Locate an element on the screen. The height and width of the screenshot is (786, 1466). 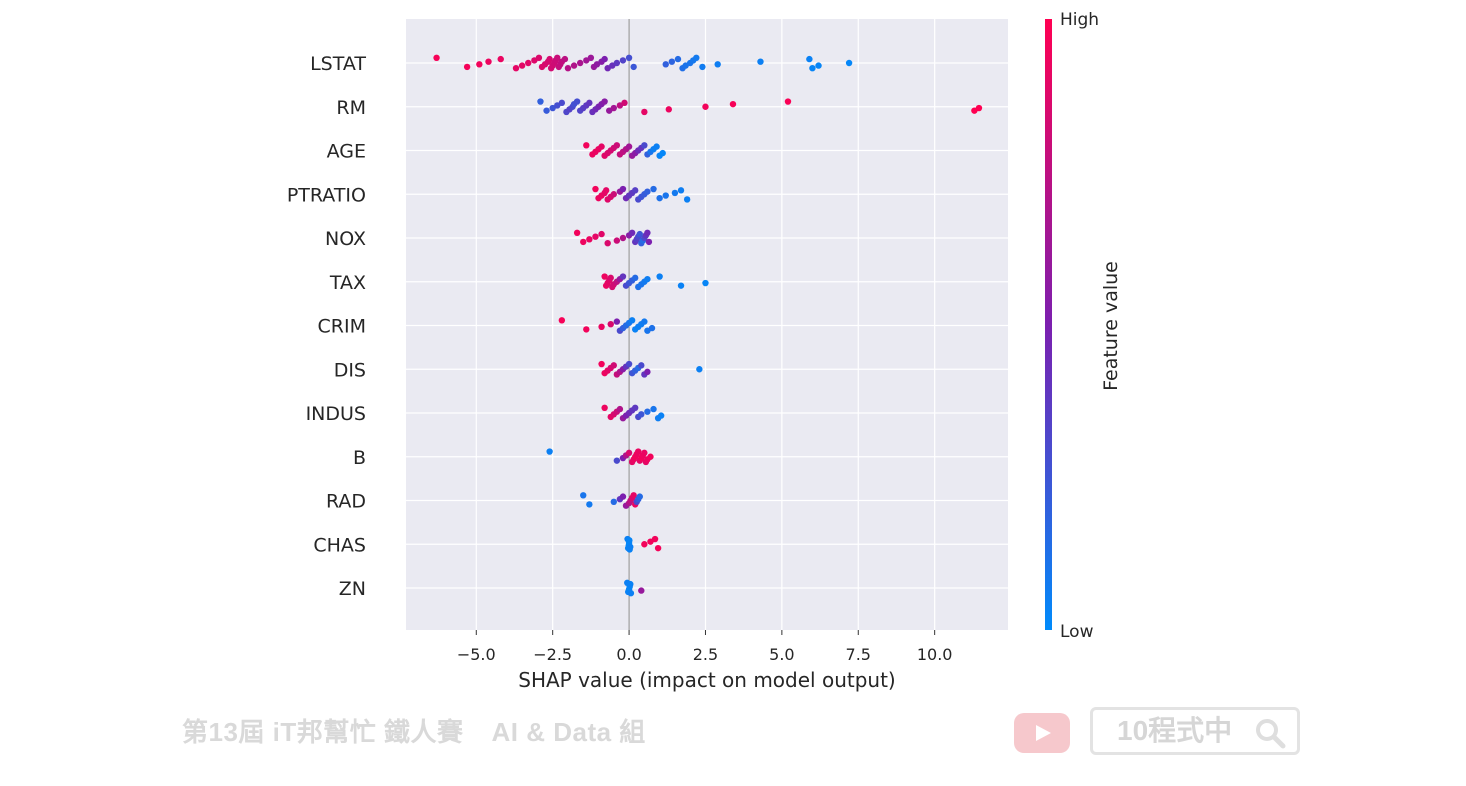
feature-label: AGE is located at coordinates (346, 152).